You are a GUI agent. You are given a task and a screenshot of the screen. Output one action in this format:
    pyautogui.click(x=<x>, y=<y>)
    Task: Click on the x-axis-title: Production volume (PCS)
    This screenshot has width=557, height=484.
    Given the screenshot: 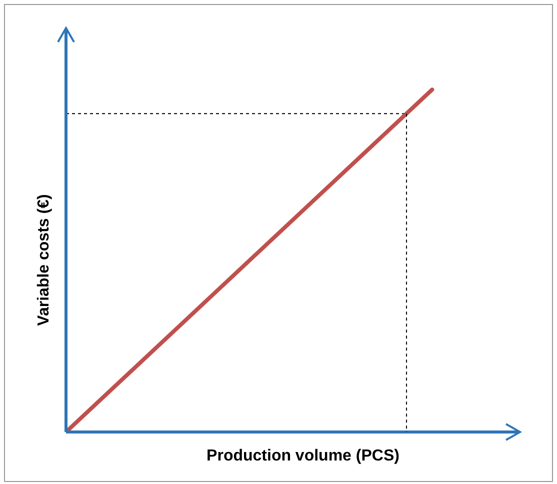 What is the action you would take?
    pyautogui.click(x=303, y=455)
    